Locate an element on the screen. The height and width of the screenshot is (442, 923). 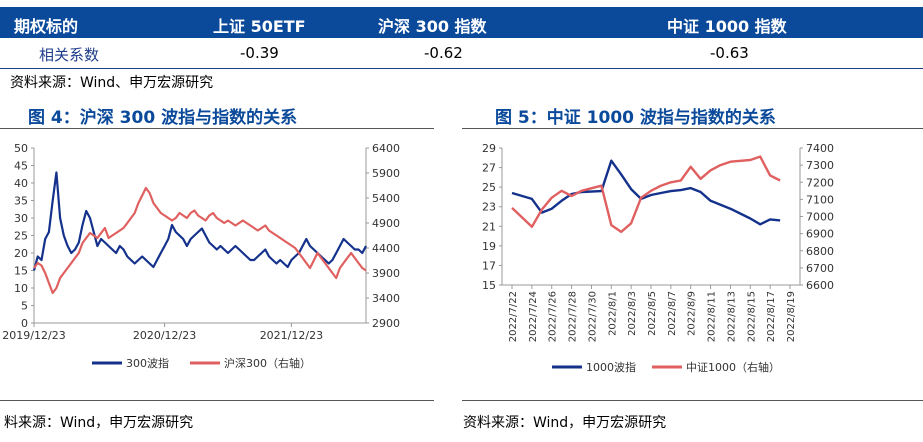
header-csi1000: 中证 1000 指数 is located at coordinates (727, 26).